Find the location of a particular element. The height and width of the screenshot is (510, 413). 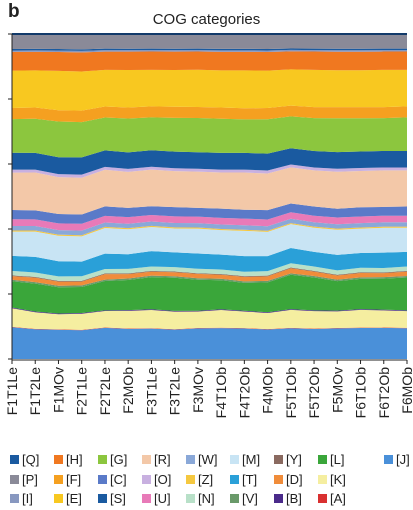

x-tick-label: F5T2Ob is located at coordinates (314, 393).